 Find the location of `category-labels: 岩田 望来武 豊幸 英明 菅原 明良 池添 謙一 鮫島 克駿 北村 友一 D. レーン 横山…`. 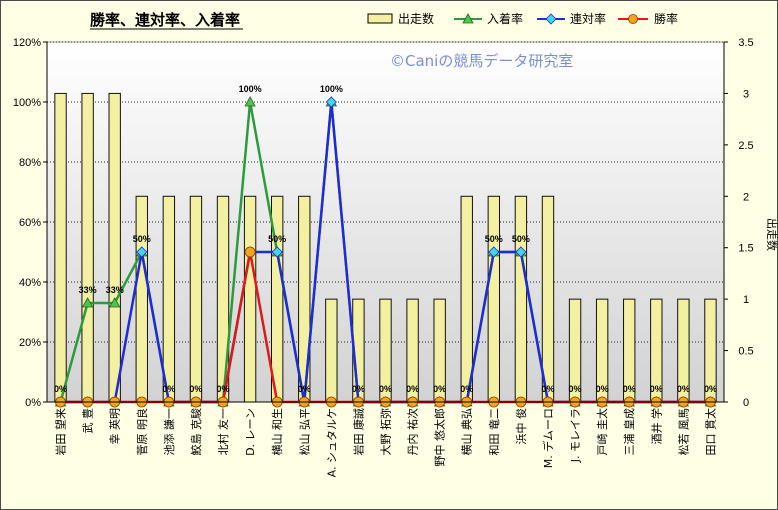

category-labels: 岩田 望来武 豊幸 英明 菅原 明良 池添 謙一 鮫島 克駿 北村 友一 D. レーン 横山… is located at coordinates (386, 442).